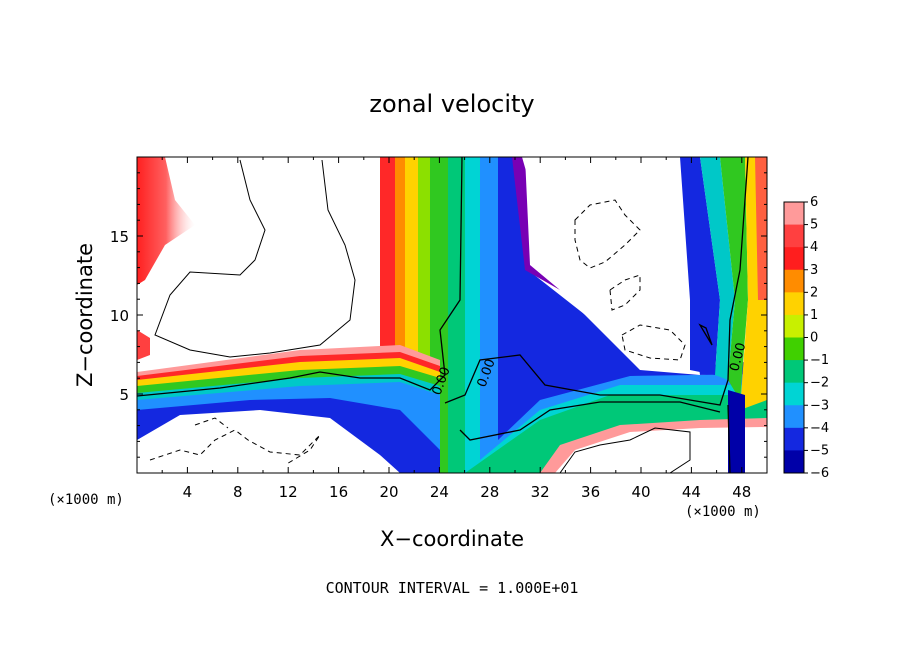  Describe the element at coordinates (452, 539) in the screenshot. I see `x-axis-label: X−coordinate` at that location.